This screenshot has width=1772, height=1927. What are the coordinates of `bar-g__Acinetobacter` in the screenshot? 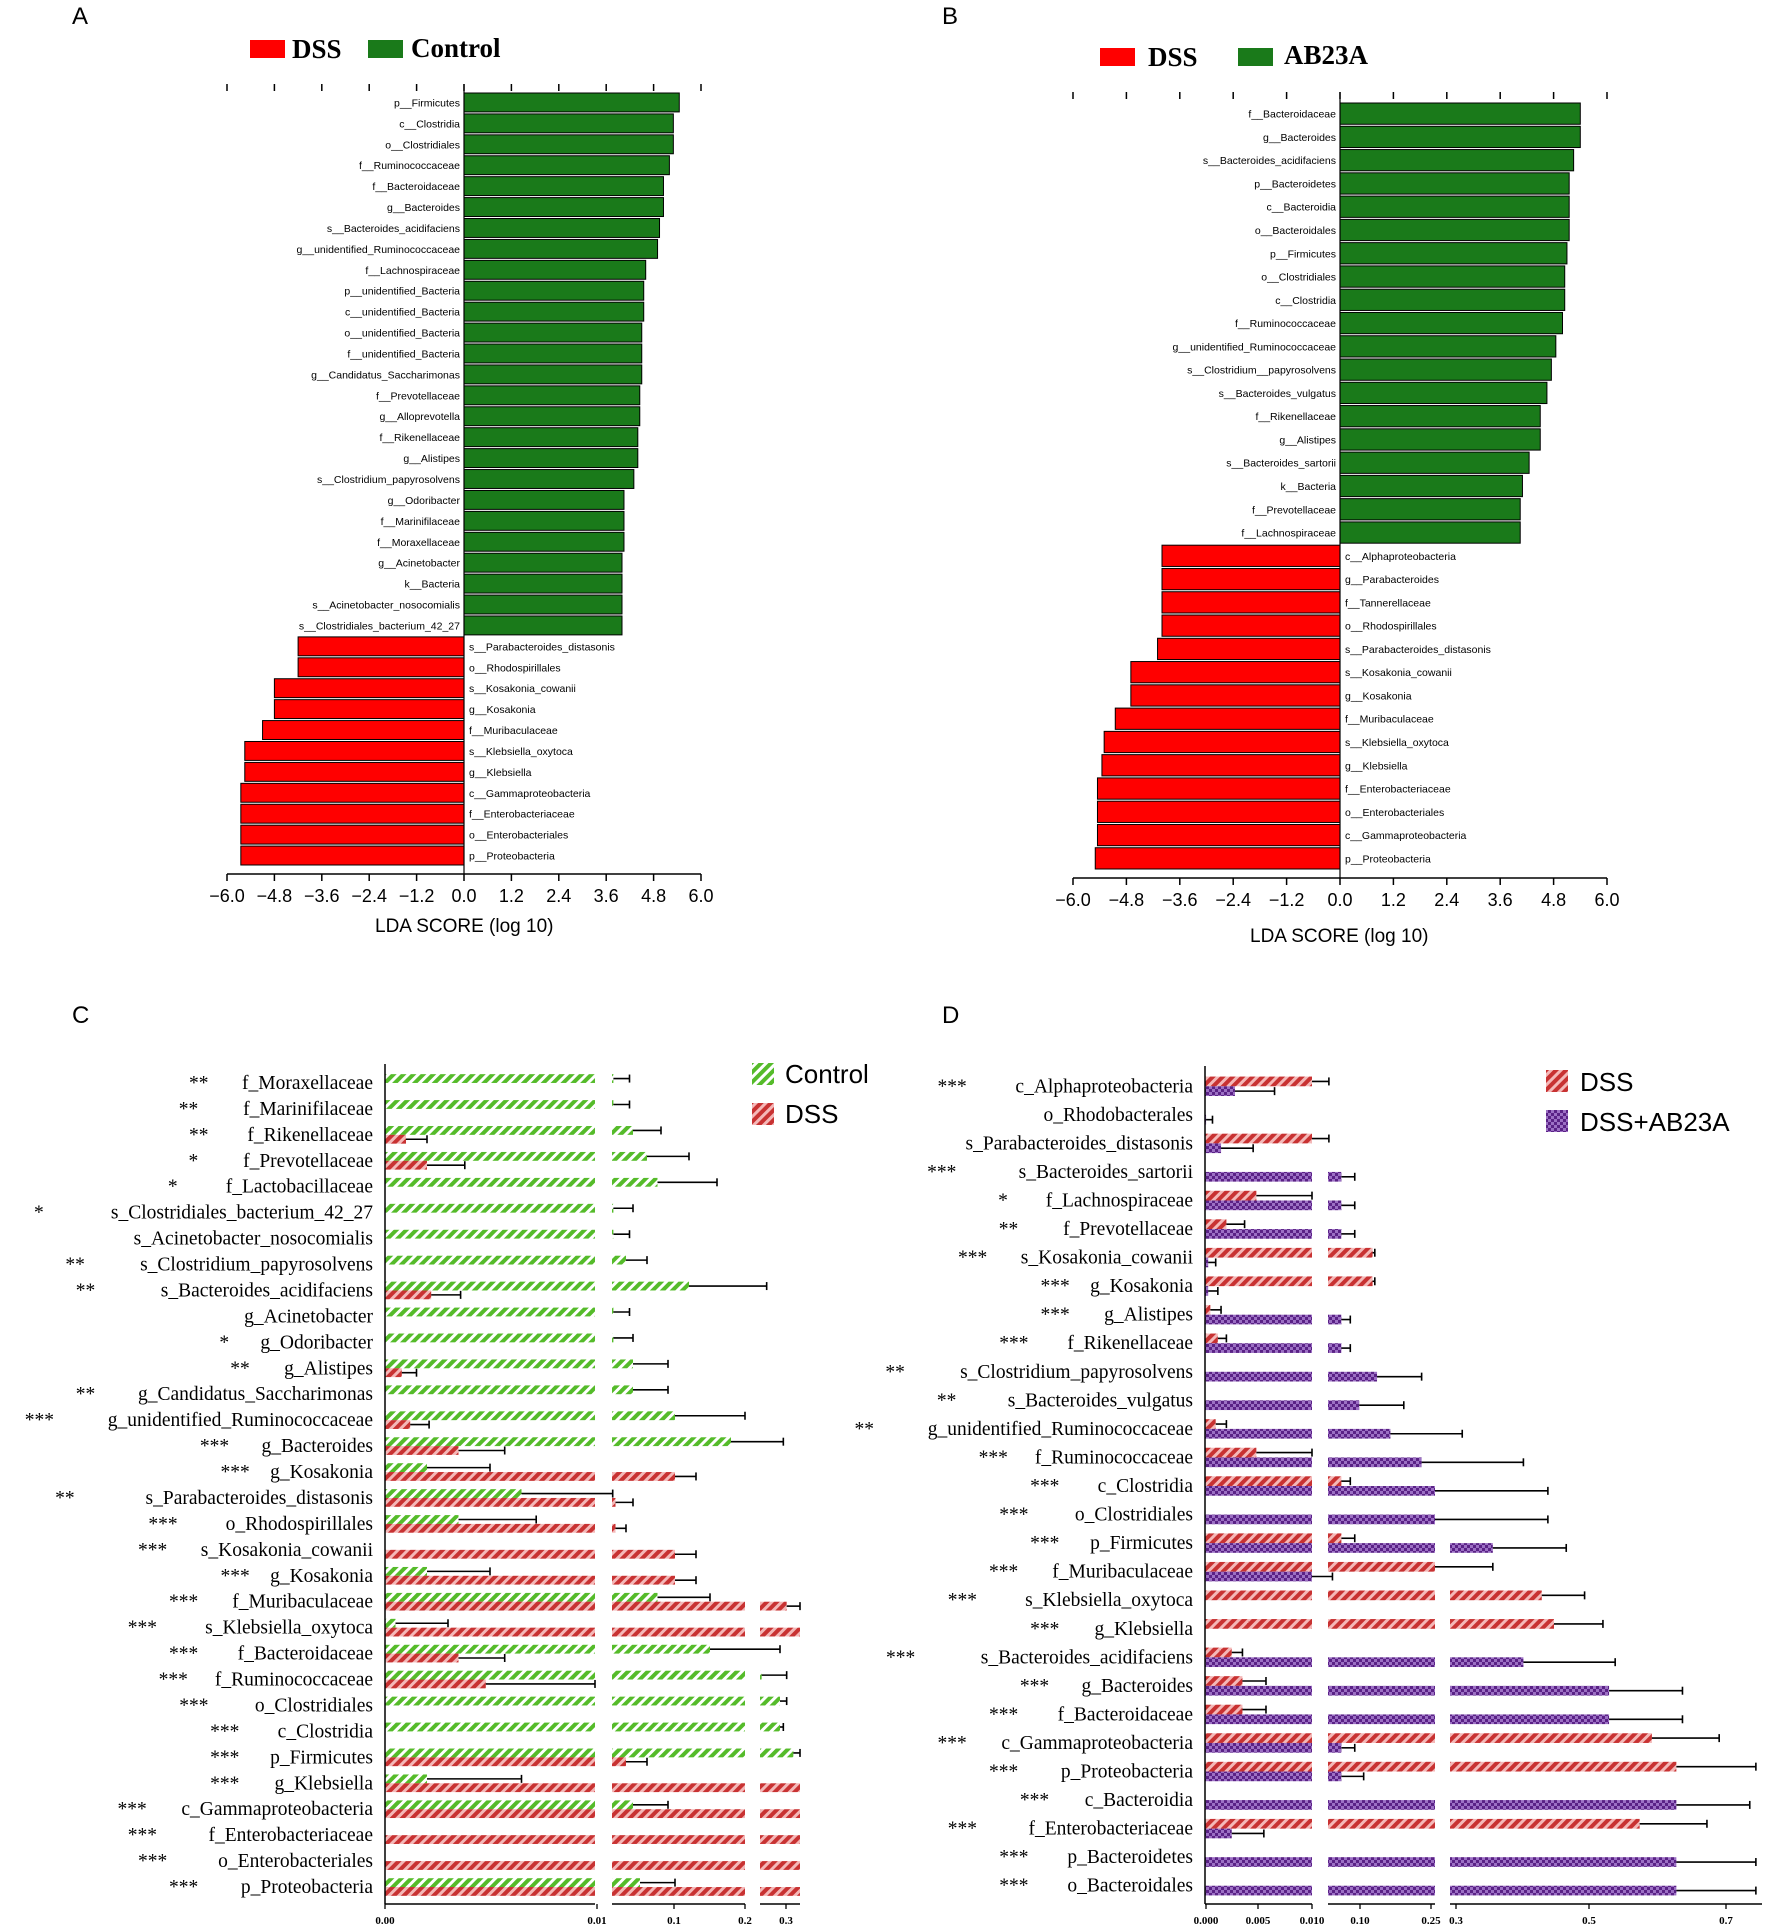 It's located at (543, 562).